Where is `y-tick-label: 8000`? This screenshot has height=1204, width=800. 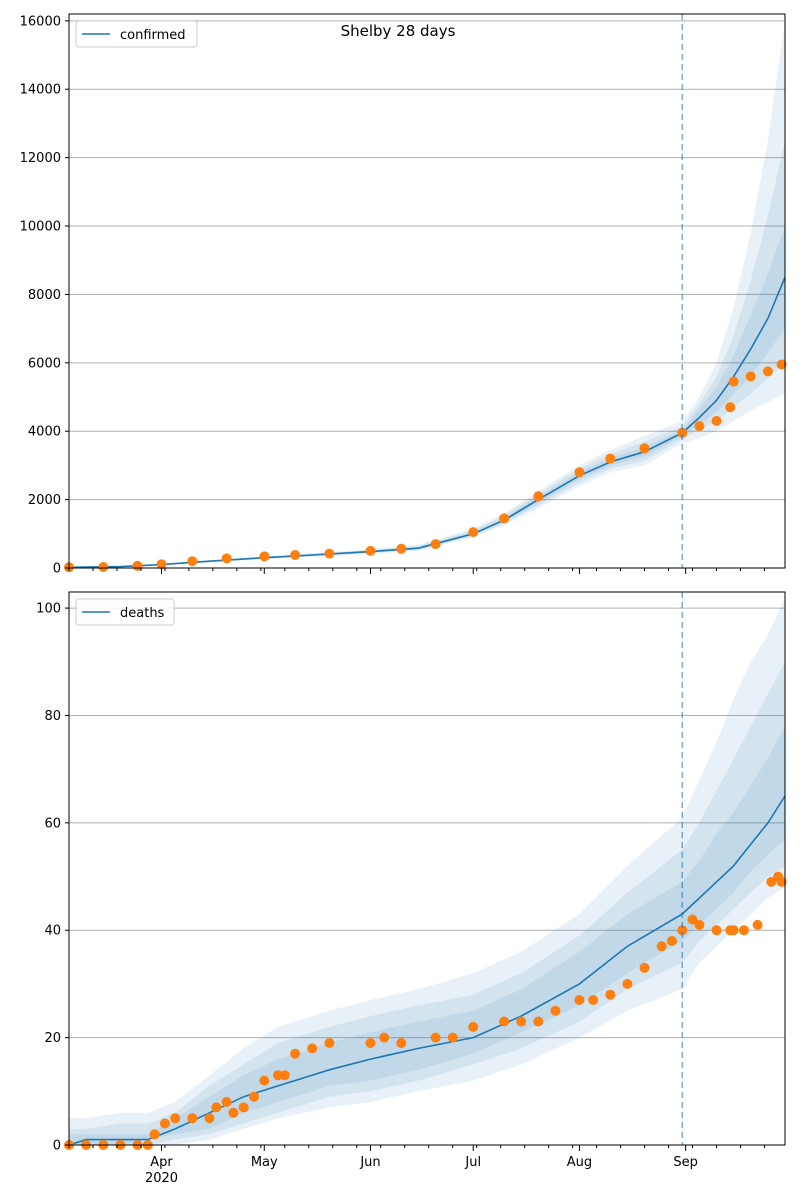 y-tick-label: 8000 is located at coordinates (44, 295).